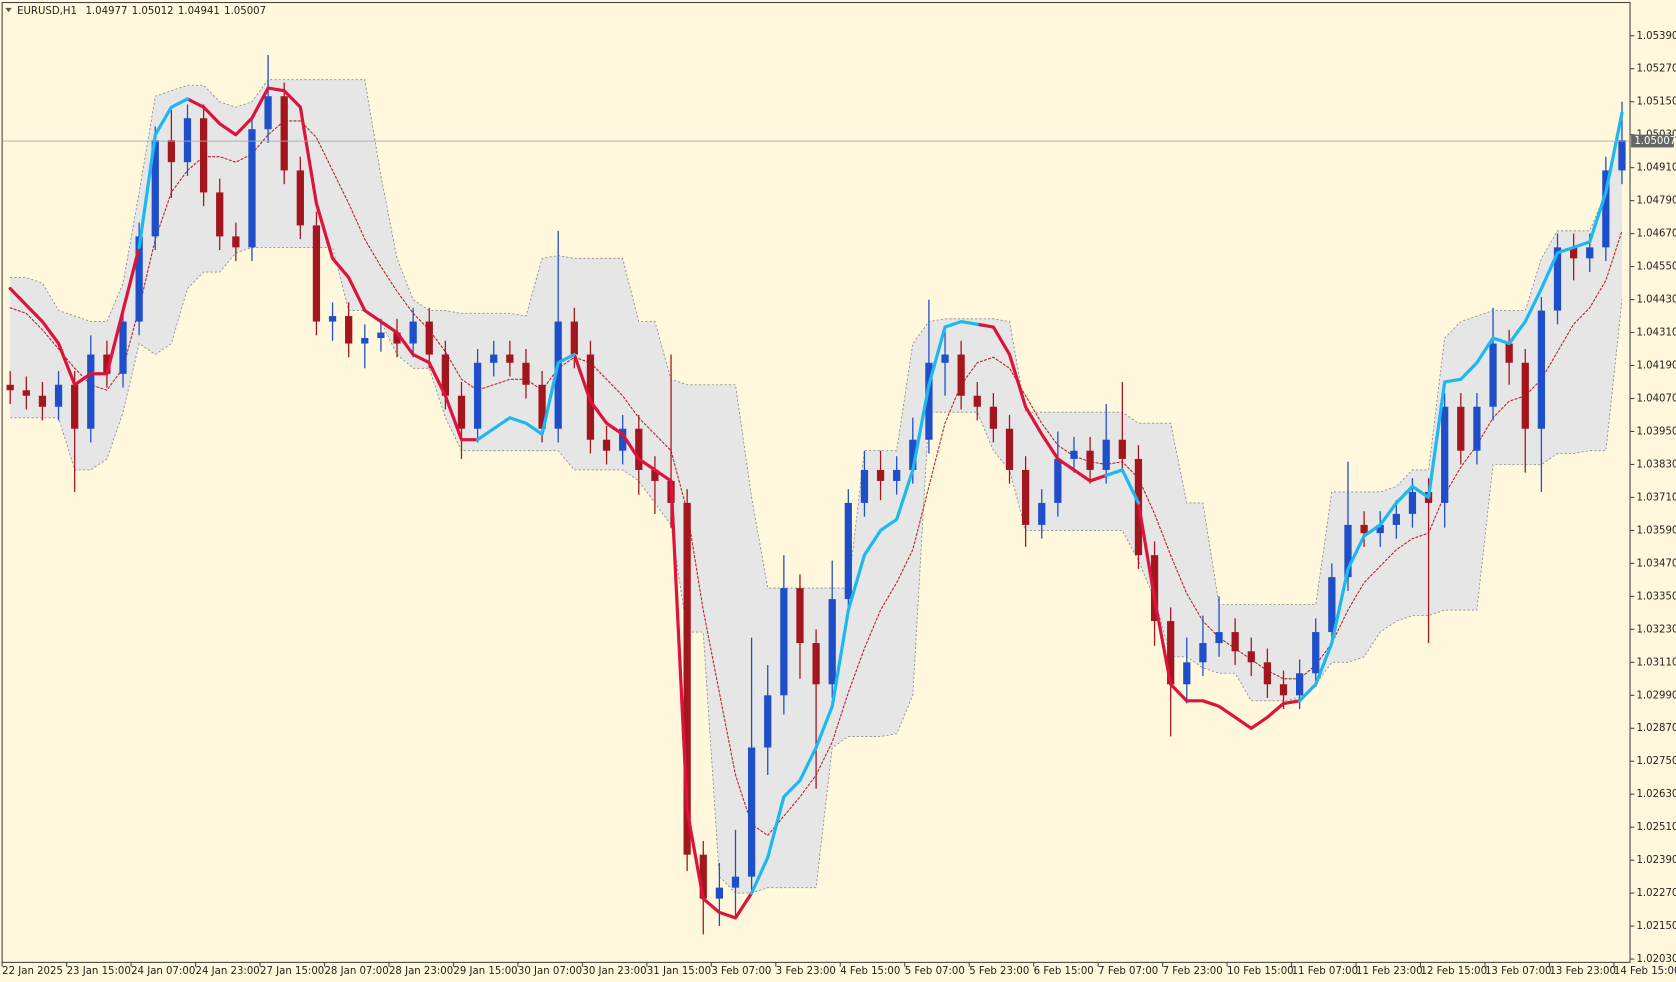 This screenshot has width=1676, height=982. What do you see at coordinates (1656, 695) in the screenshot?
I see `y-tick-label: 1.02990` at bounding box center [1656, 695].